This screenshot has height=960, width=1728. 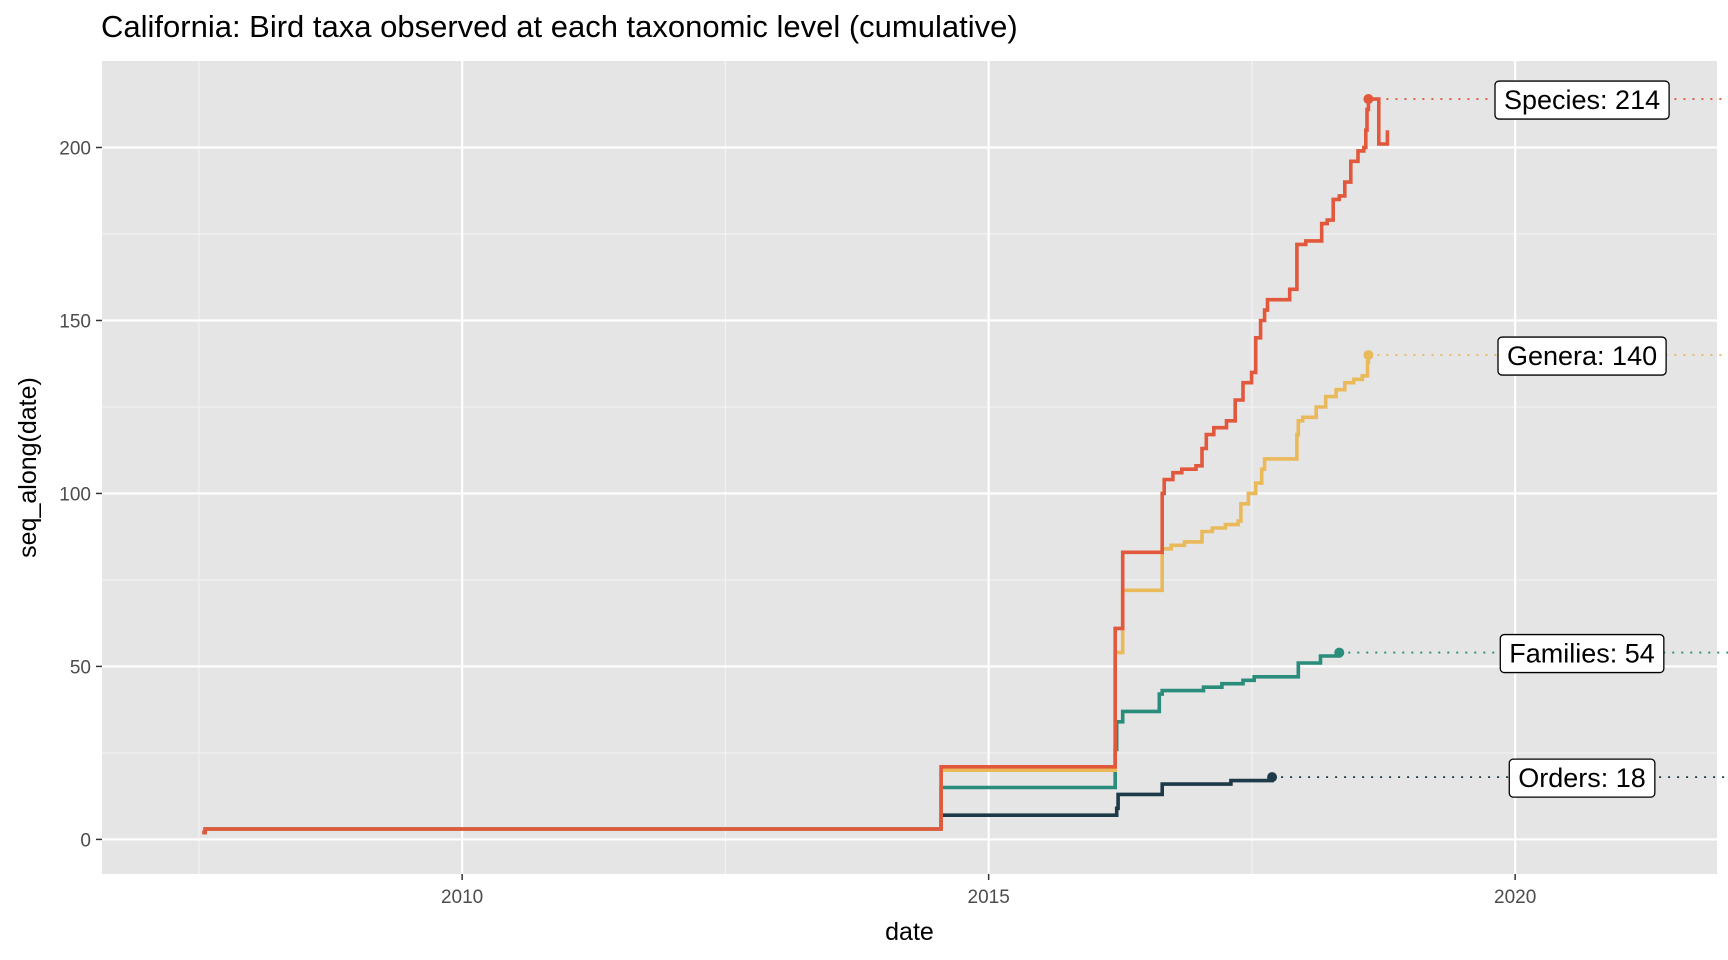 I want to click on end-label-text: Orders: 18, so click(x=1582, y=778).